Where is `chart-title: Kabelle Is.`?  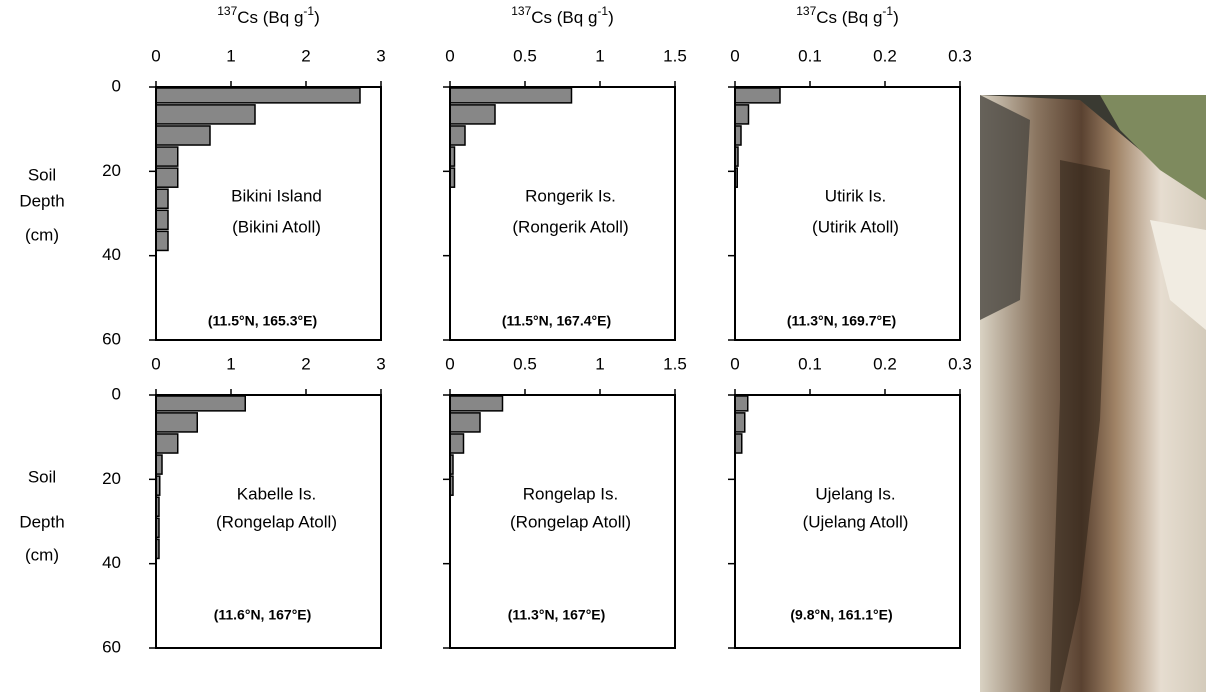 chart-title: Kabelle Is. is located at coordinates (276, 493).